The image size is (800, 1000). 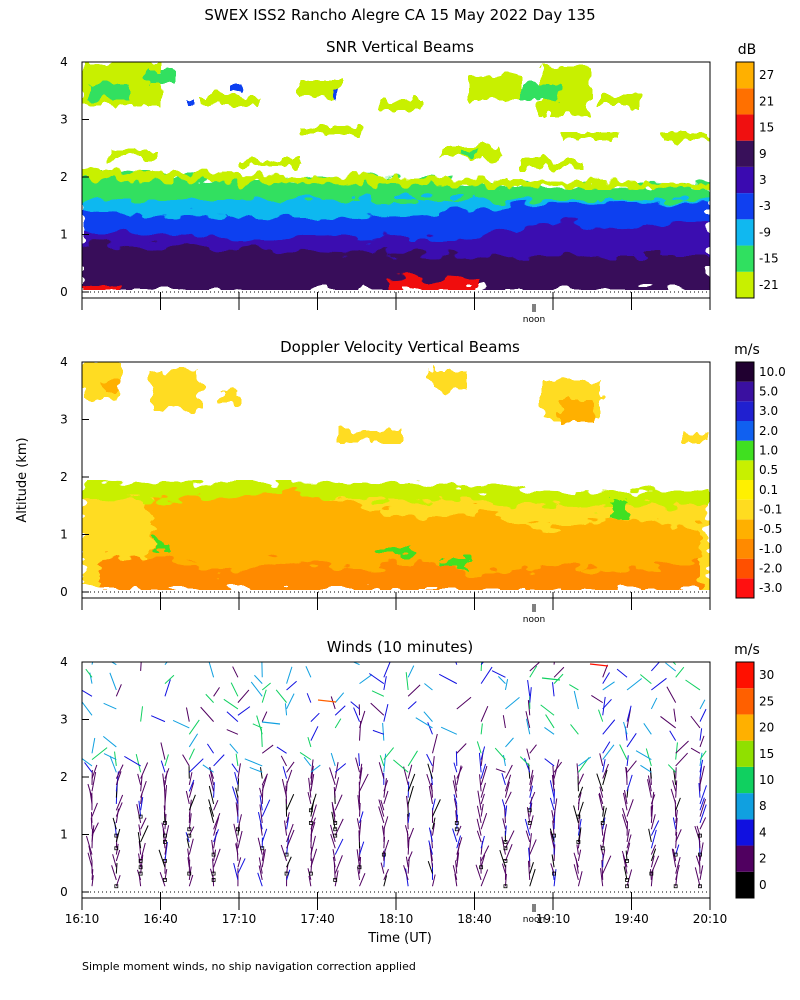 What do you see at coordinates (757, 170) in the screenshot?
I see `snr-colorbar: dB -21 -15 -9 -3 3 9 15 21 27` at bounding box center [757, 170].